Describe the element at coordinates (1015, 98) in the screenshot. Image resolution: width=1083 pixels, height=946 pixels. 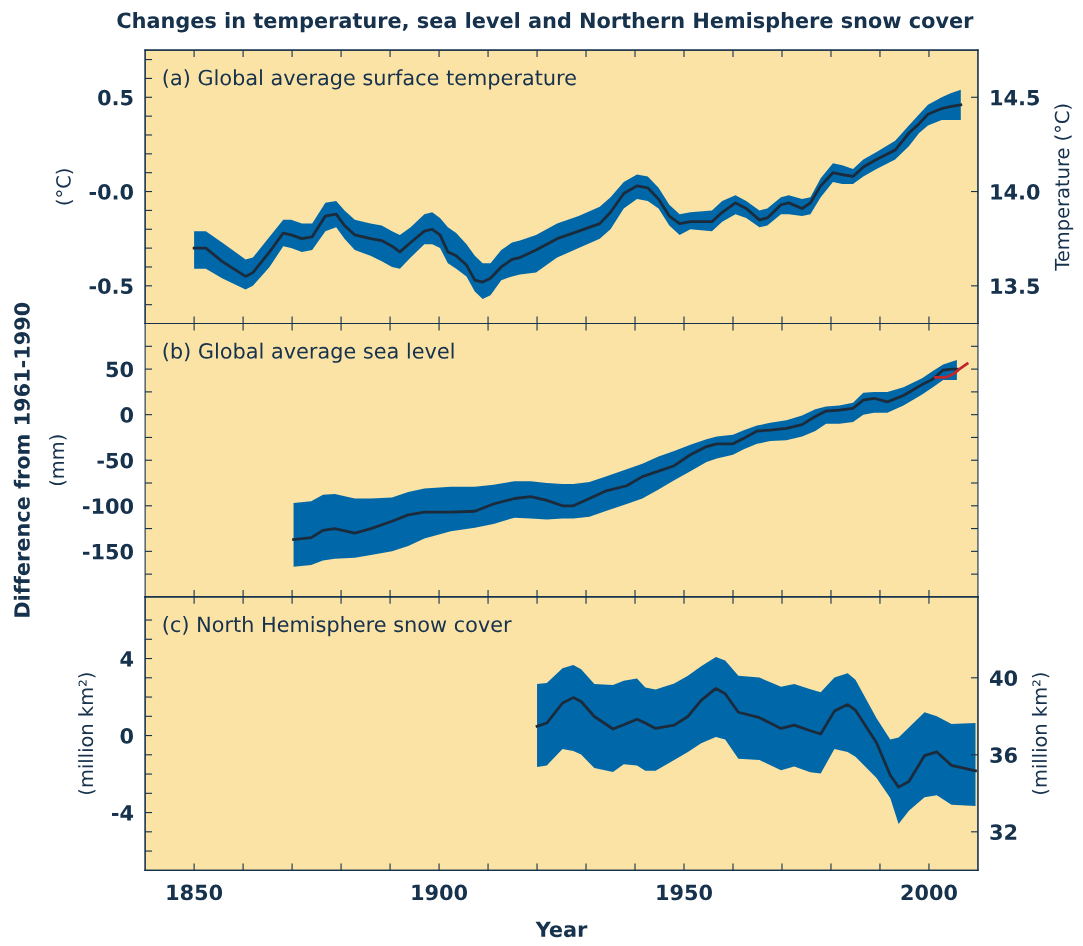
I see `y2-tick-label: 14.5` at that location.